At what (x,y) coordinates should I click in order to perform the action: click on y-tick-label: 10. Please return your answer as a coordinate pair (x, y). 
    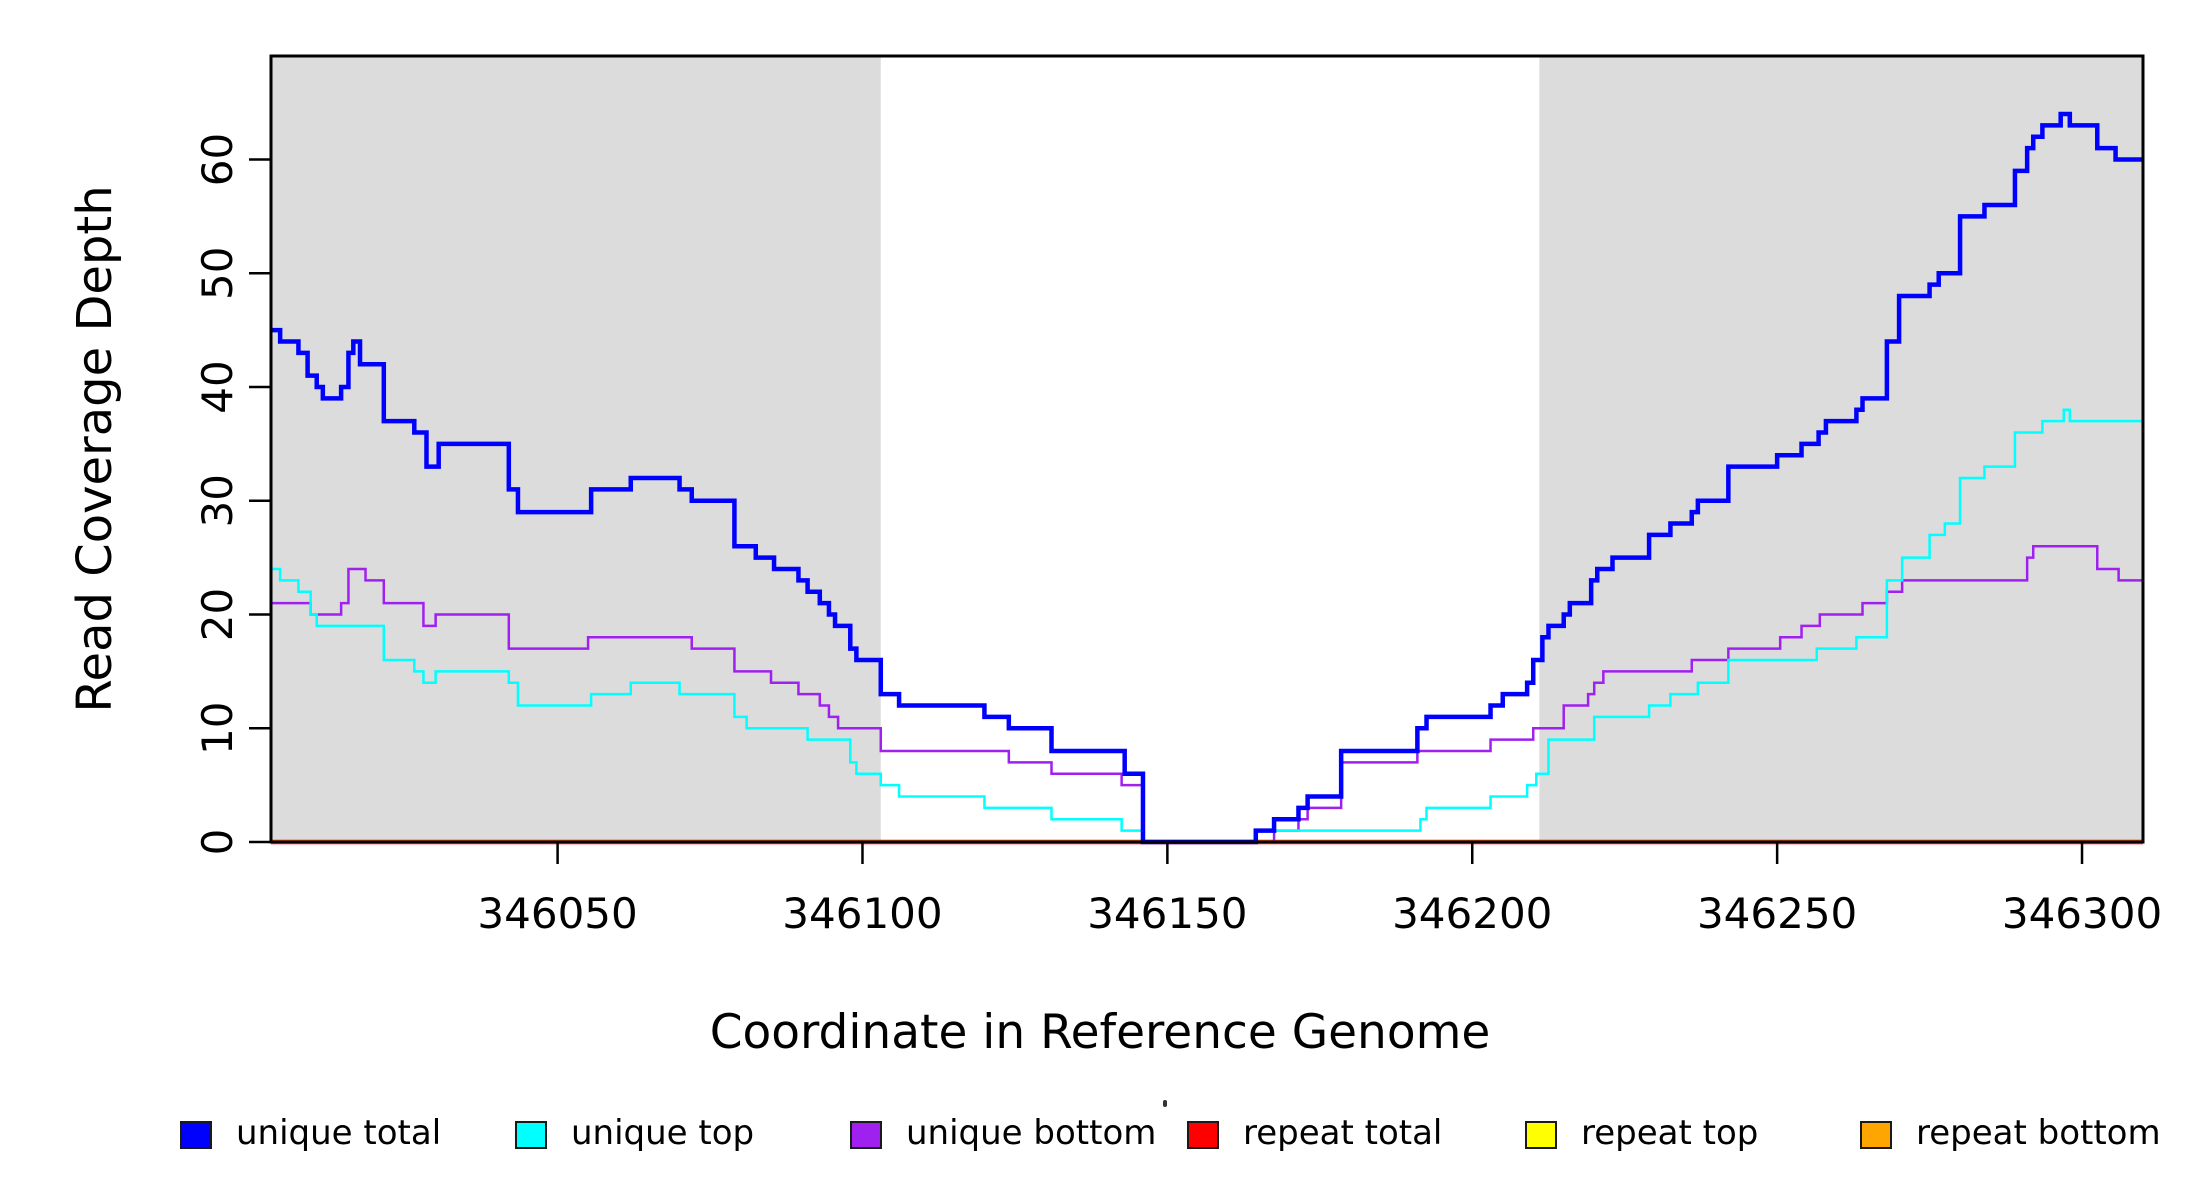
    Looking at the image, I should click on (217, 728).